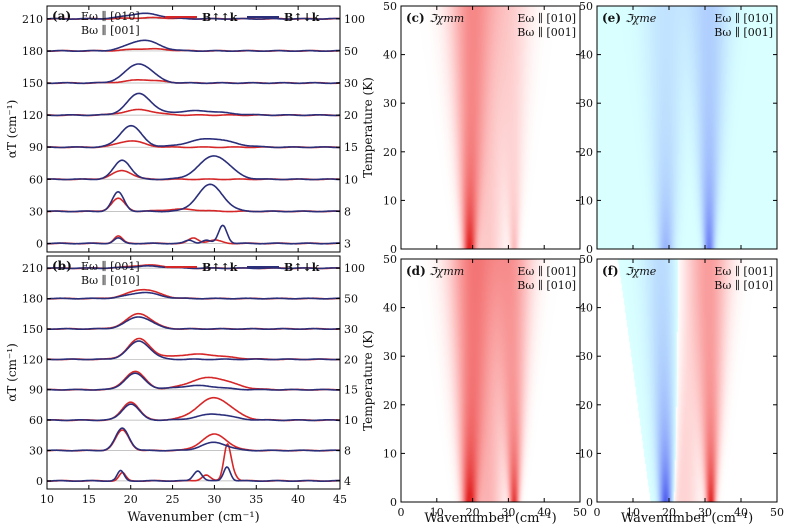 This screenshot has height=526, width=789. What do you see at coordinates (12, 372) in the screenshot?
I see `y-axis-label: αT (cm⁻¹)` at bounding box center [12, 372].